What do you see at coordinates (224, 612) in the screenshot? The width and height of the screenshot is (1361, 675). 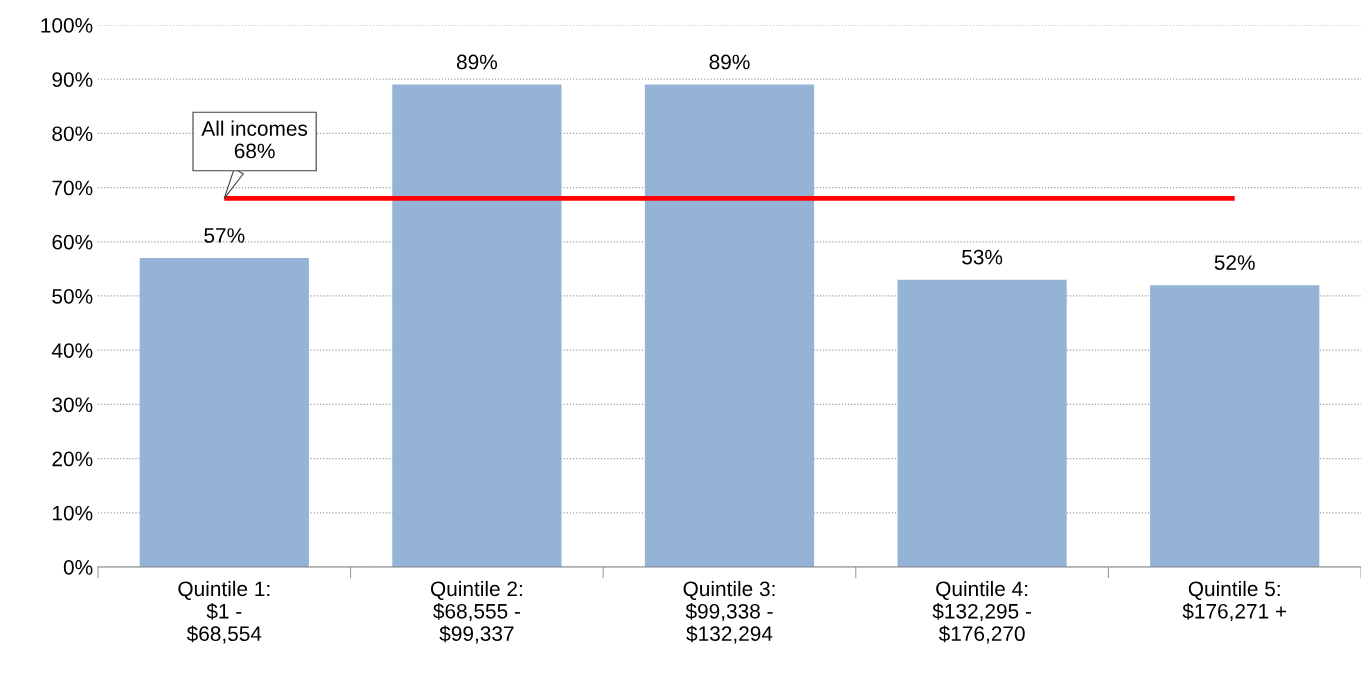 I see `x-tick-label: Quintile 1: $1 - $68,554` at bounding box center [224, 612].